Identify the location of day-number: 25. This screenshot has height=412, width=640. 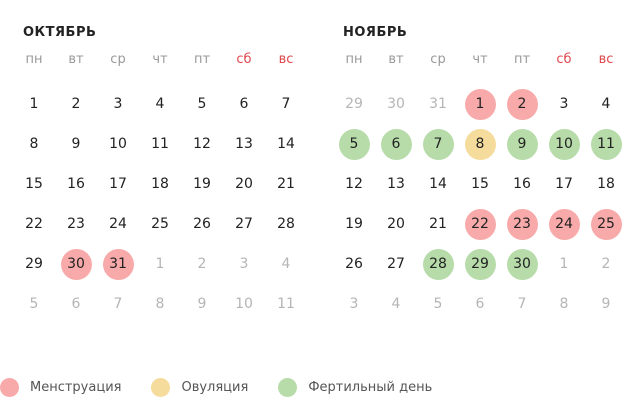
(606, 224).